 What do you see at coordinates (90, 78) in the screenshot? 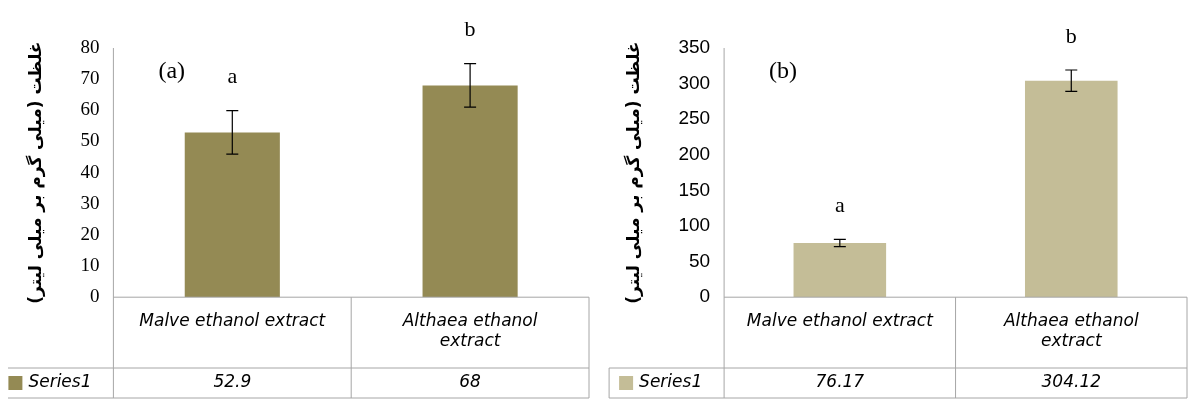
I see `y-tick-label: 70` at bounding box center [90, 78].